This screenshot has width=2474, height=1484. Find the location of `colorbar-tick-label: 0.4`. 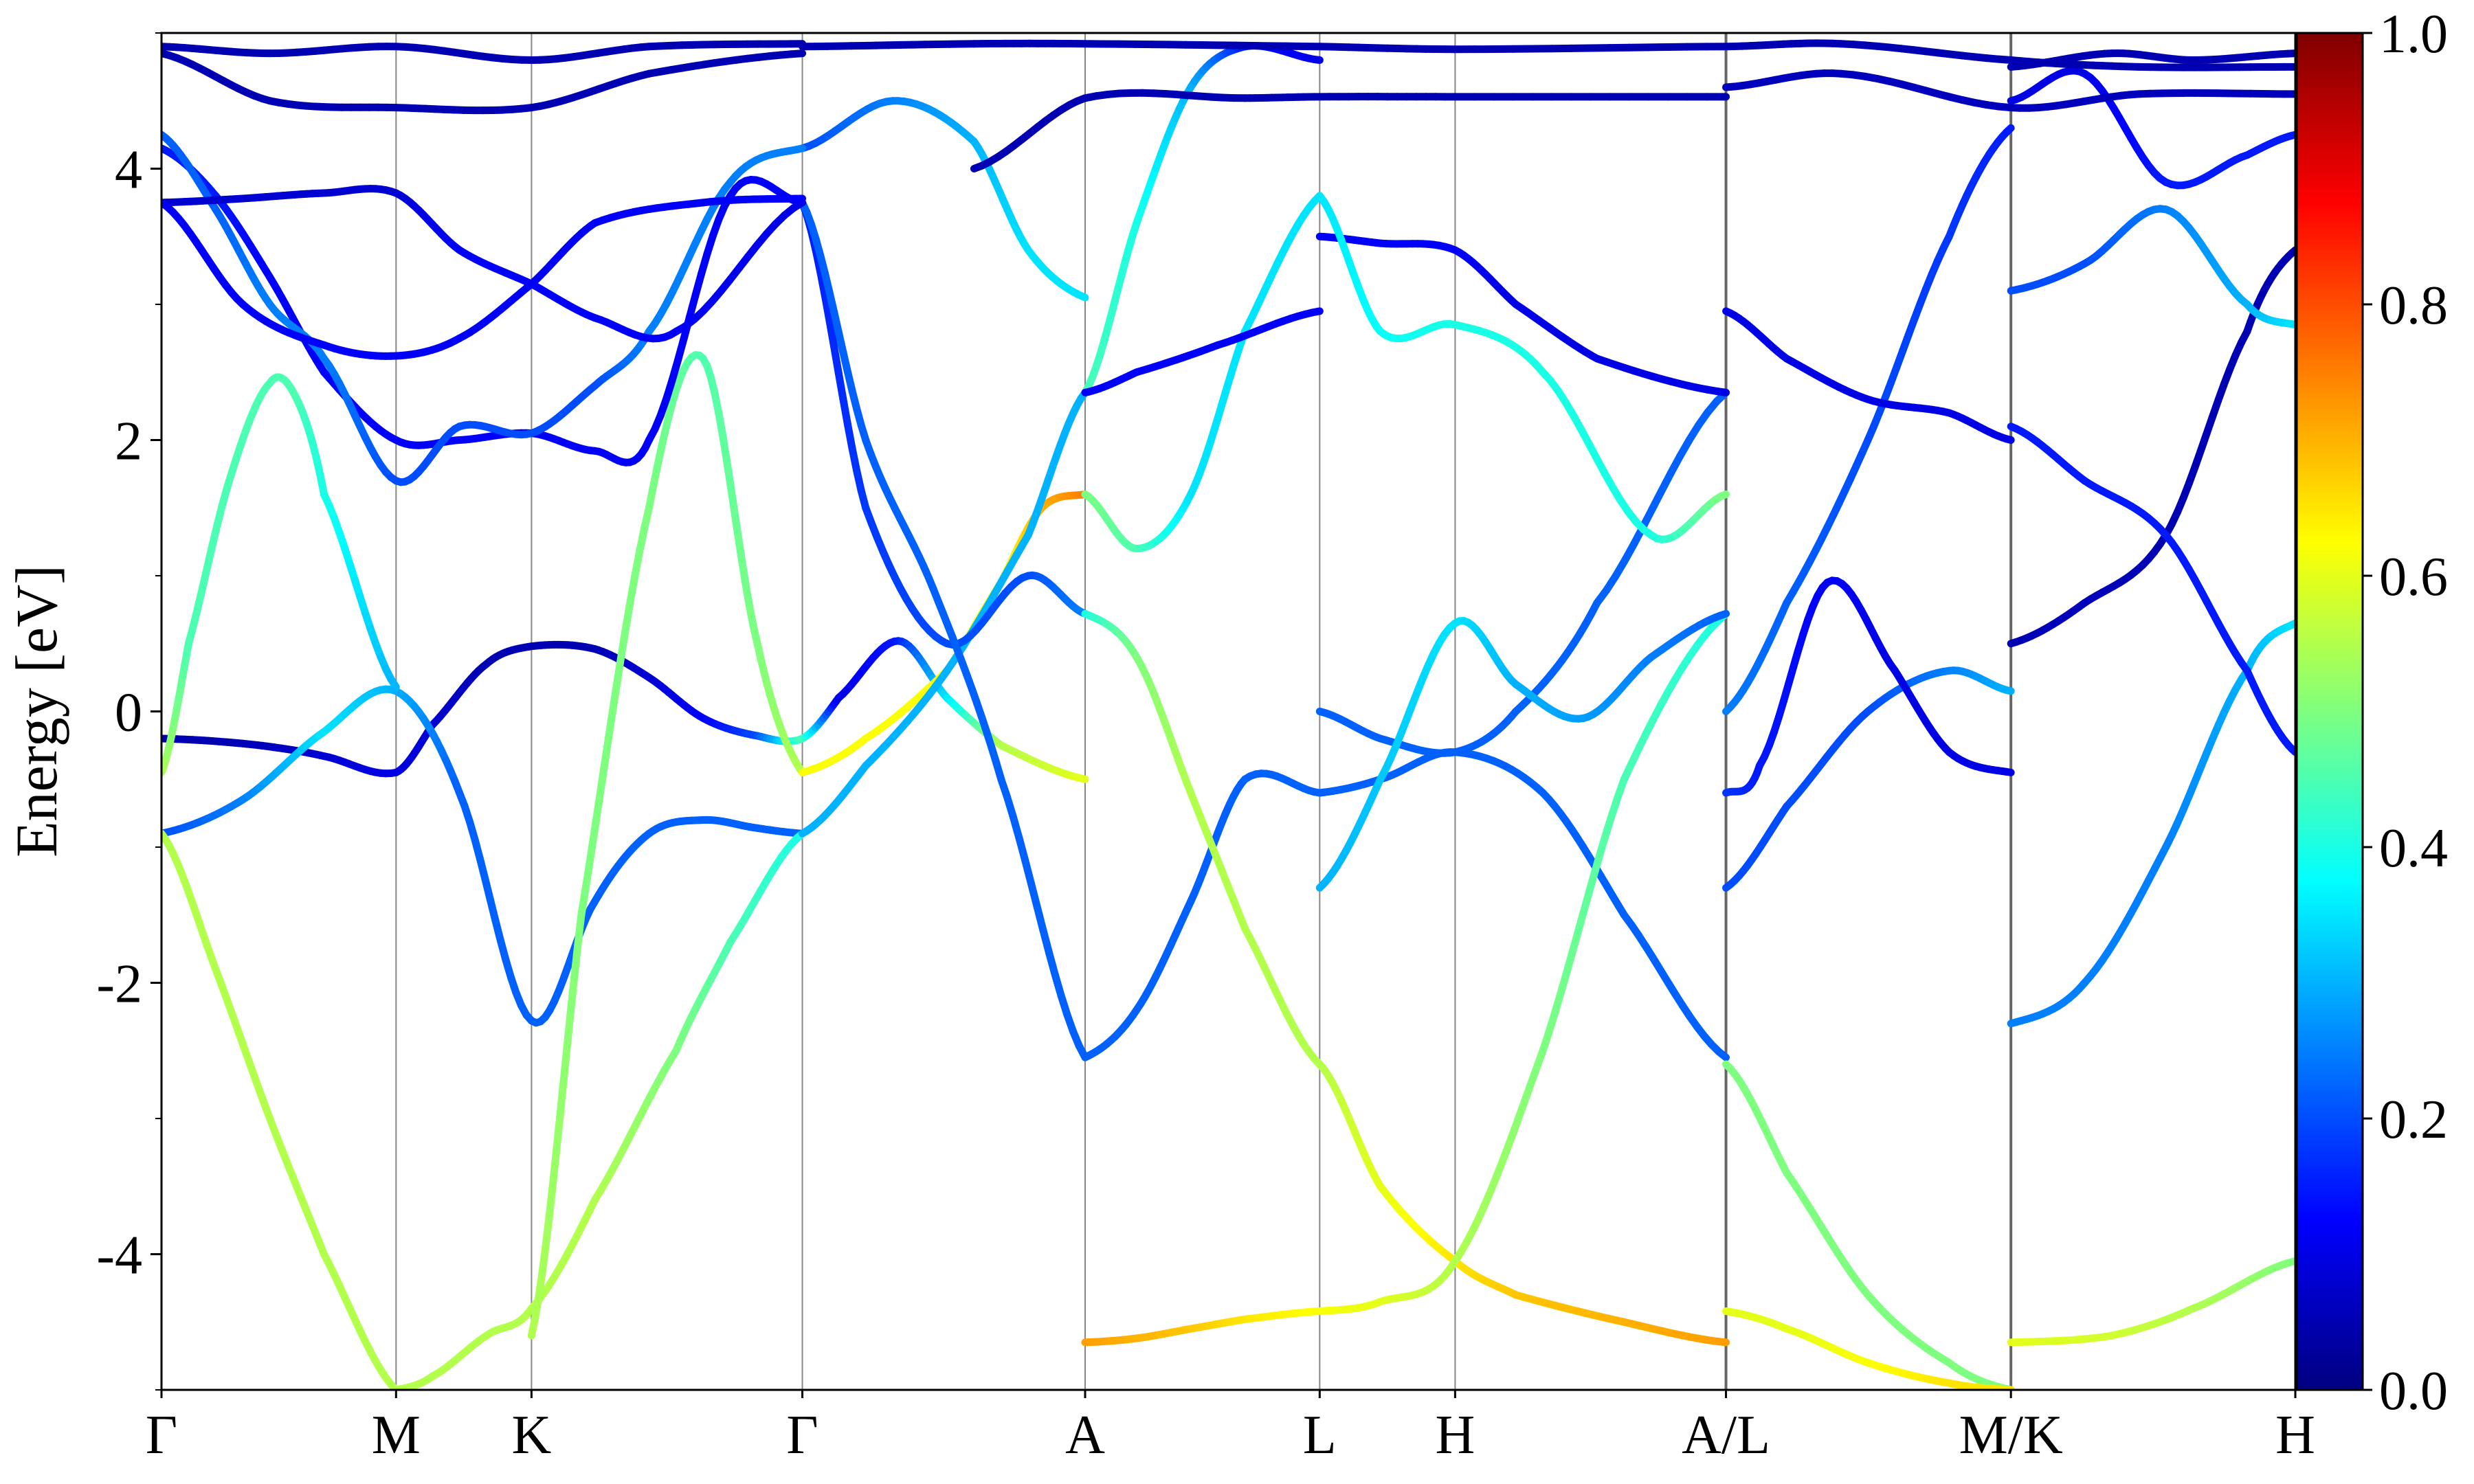

colorbar-tick-label: 0.4 is located at coordinates (2413, 848).